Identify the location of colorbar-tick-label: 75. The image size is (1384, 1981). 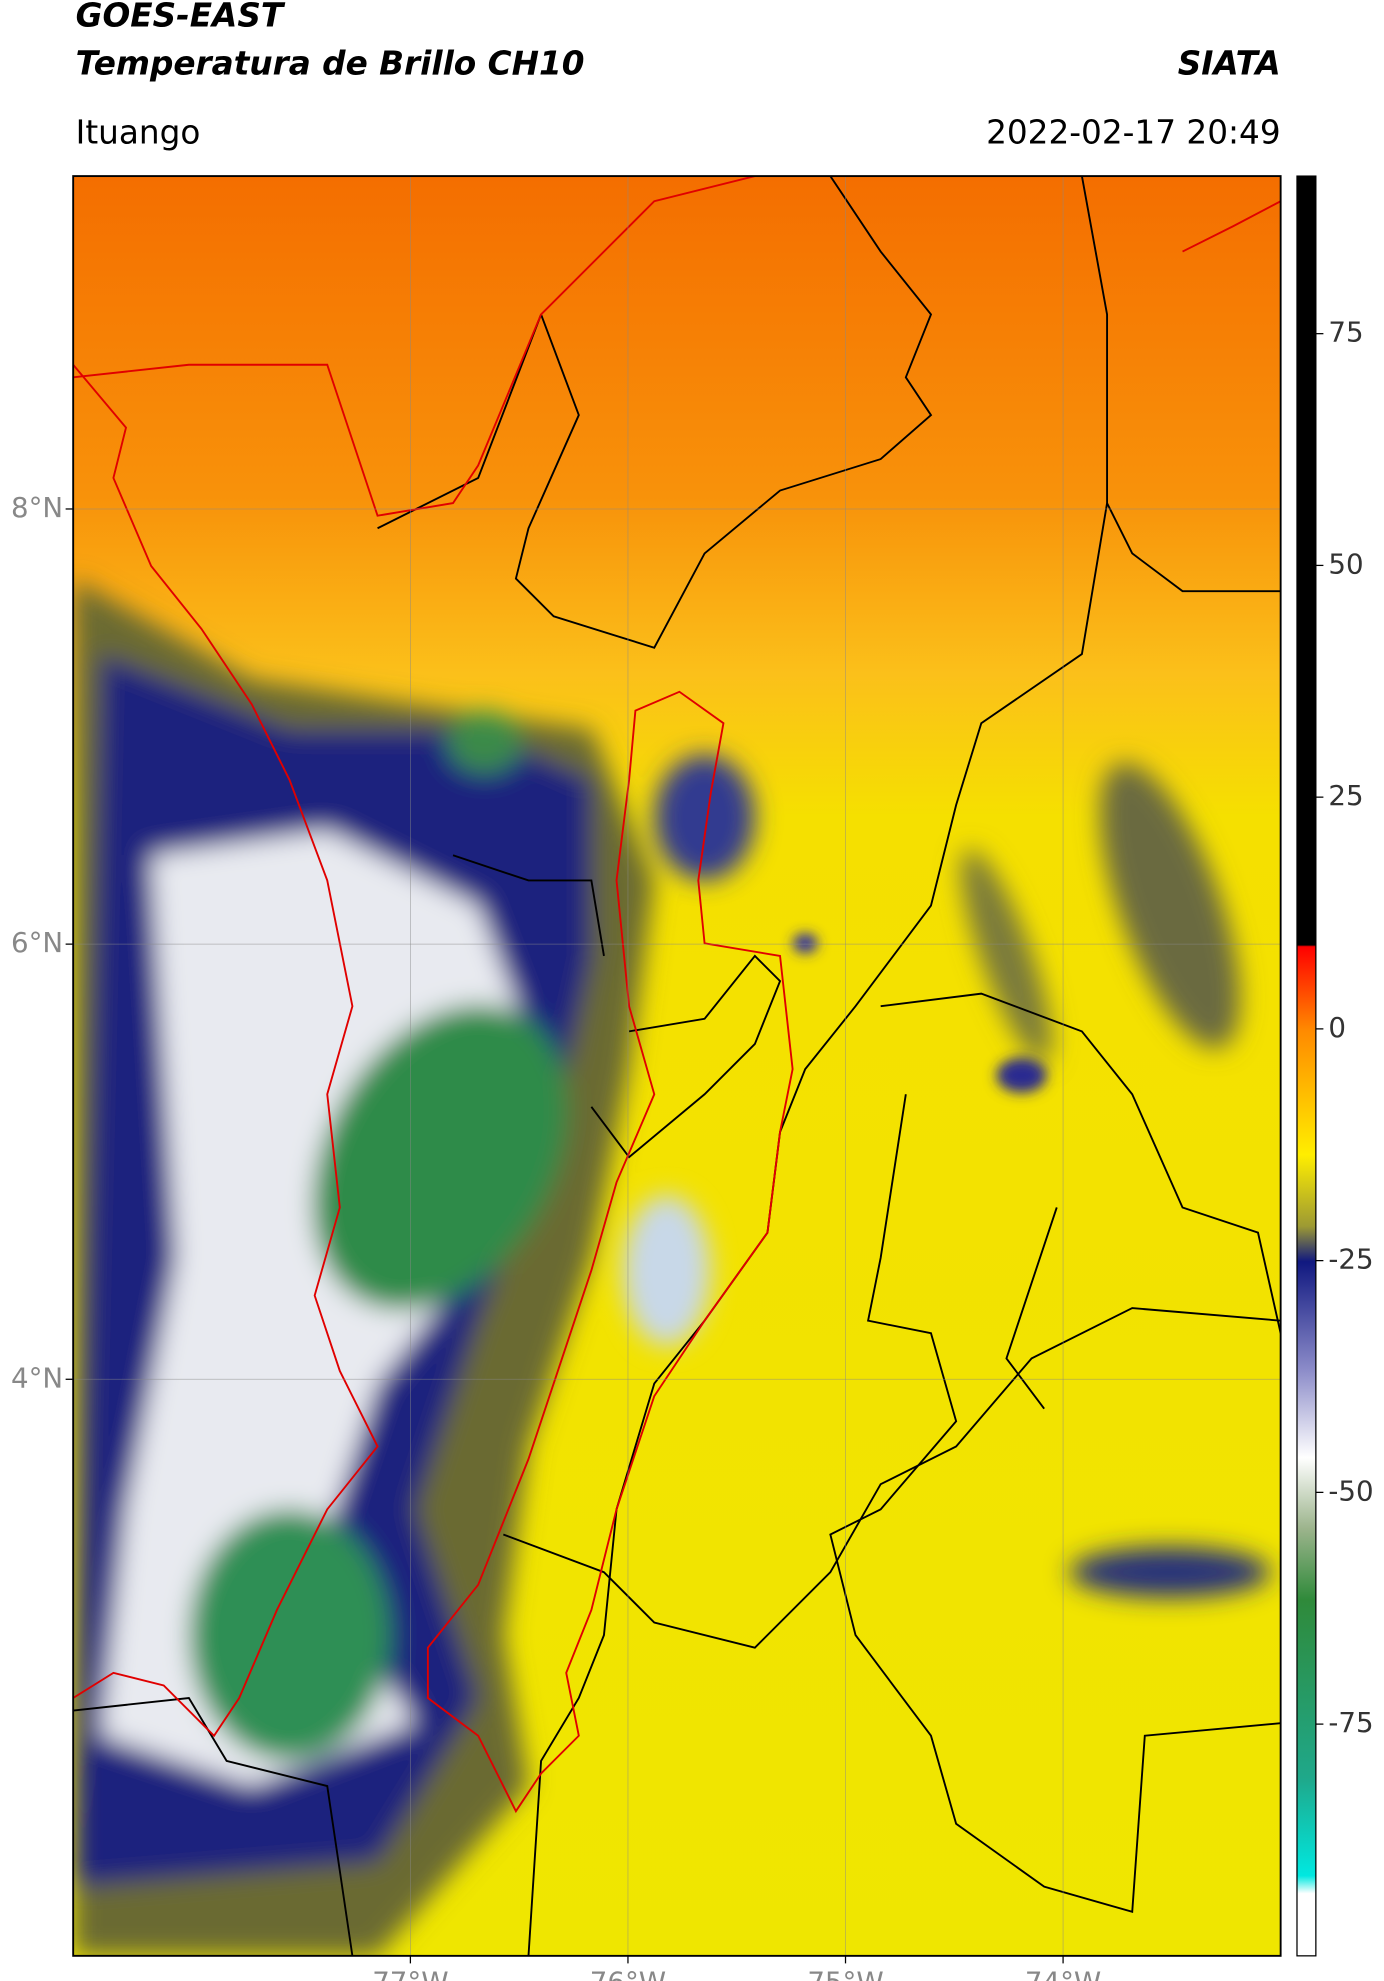
(1345, 332).